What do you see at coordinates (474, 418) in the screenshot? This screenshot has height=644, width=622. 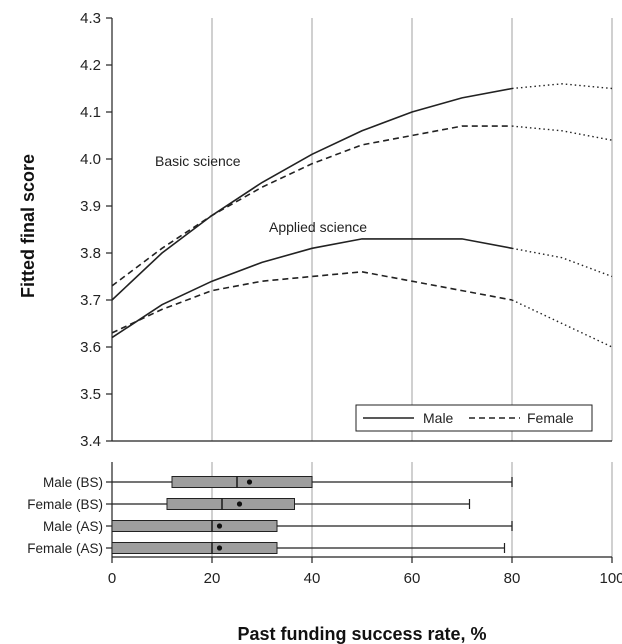 I see `legend: Male Female` at bounding box center [474, 418].